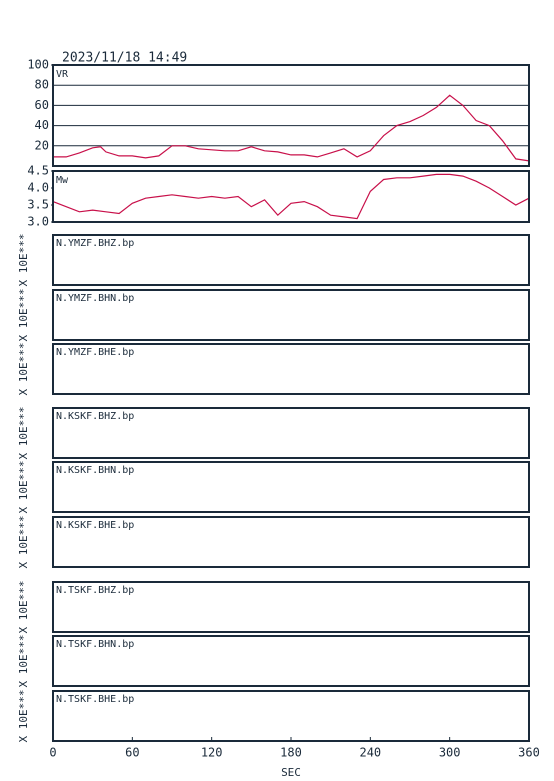 The width and height of the screenshot is (554, 781). I want to click on y-tick-label: 60, so click(42, 105).